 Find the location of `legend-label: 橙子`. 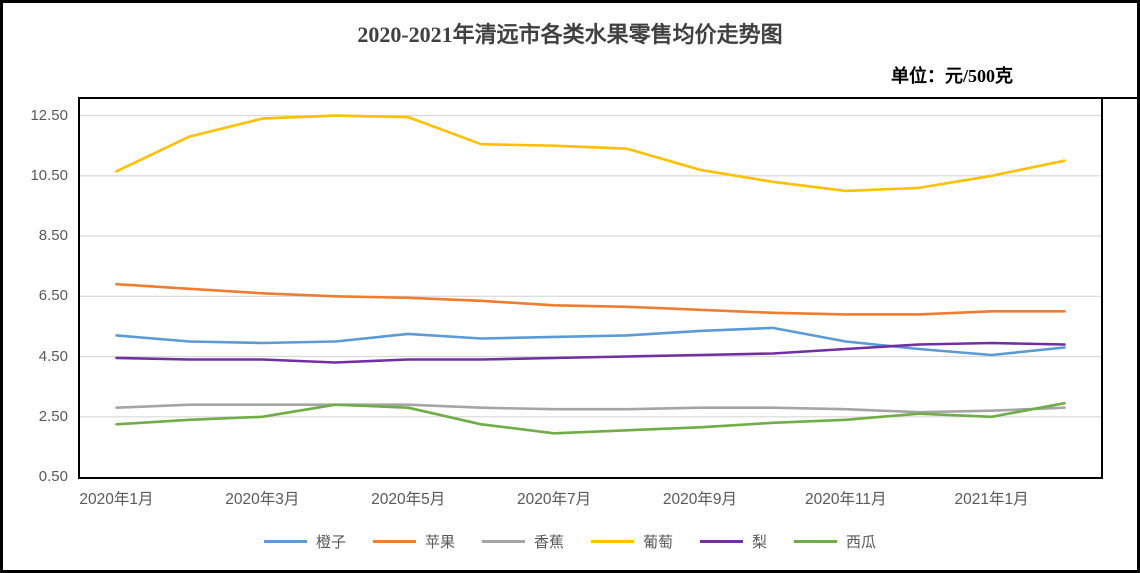

legend-label: 橙子 is located at coordinates (330, 542).